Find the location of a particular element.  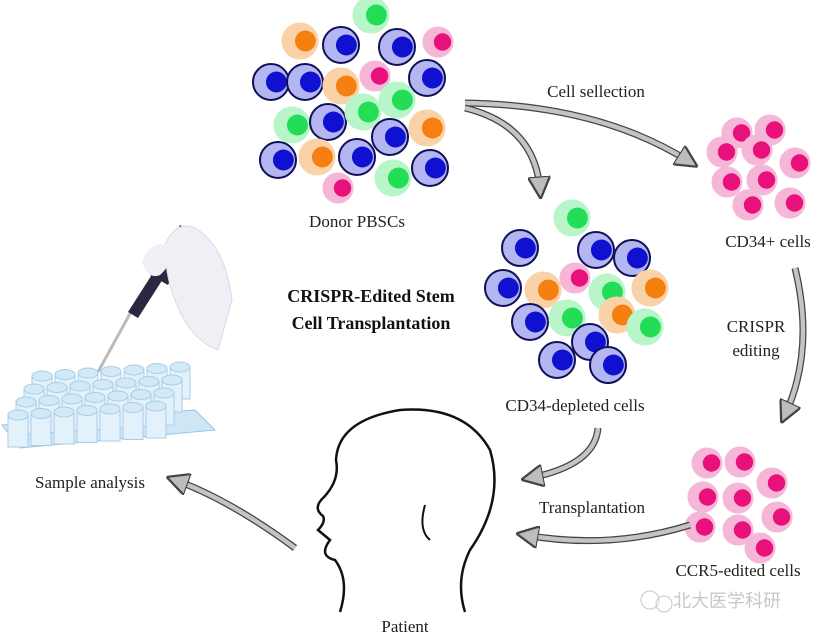

patient-ear is located at coordinates (426, 522).